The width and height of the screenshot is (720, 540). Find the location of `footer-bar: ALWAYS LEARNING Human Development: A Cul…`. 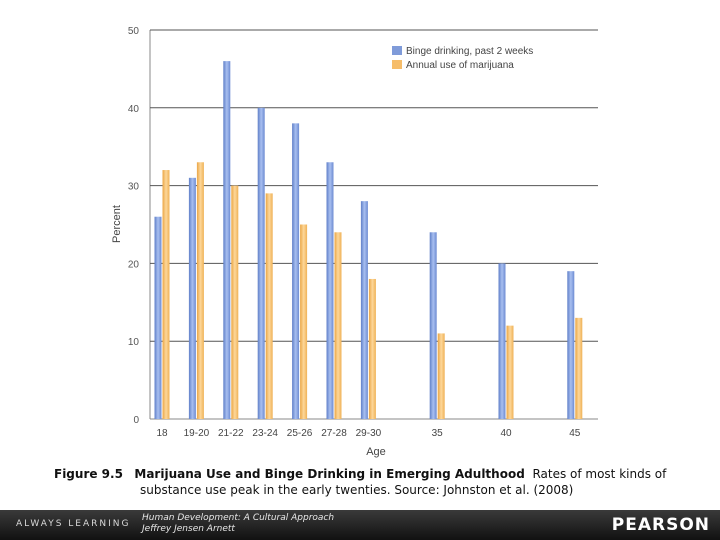

footer-bar: ALWAYS LEARNING Human Development: A Cul… is located at coordinates (360, 525).